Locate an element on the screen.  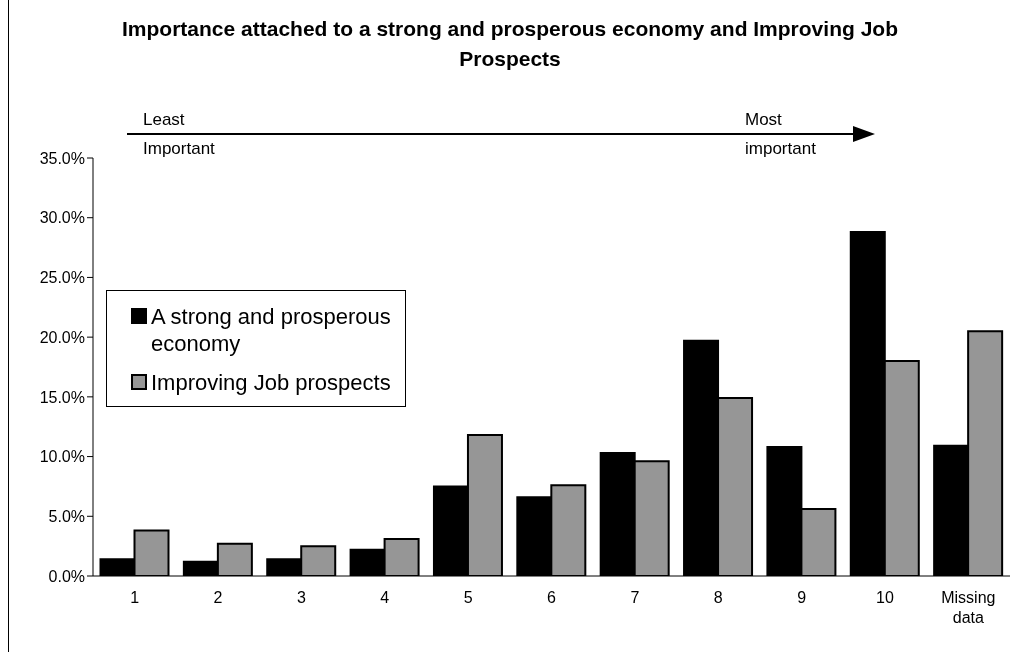
y-tick-label: 30.0% is located at coordinates (62, 218).